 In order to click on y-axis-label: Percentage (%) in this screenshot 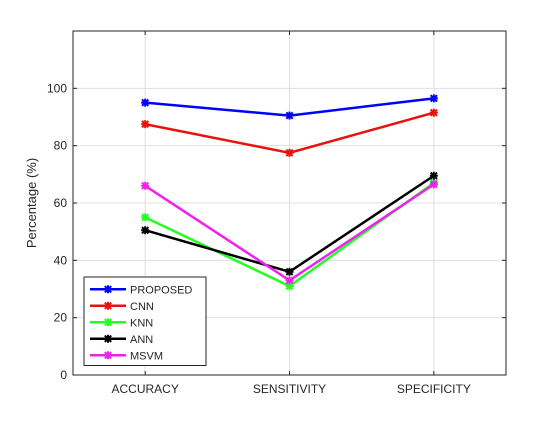, I will do `click(31, 203)`.